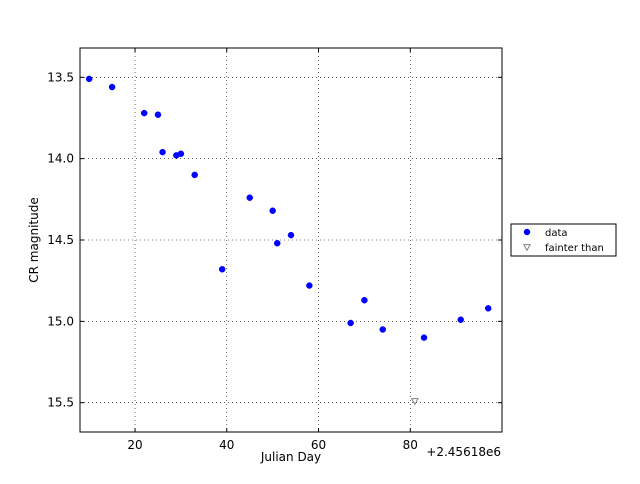 This screenshot has width=640, height=484. I want to click on legend-items: data fainter than, so click(563, 241).